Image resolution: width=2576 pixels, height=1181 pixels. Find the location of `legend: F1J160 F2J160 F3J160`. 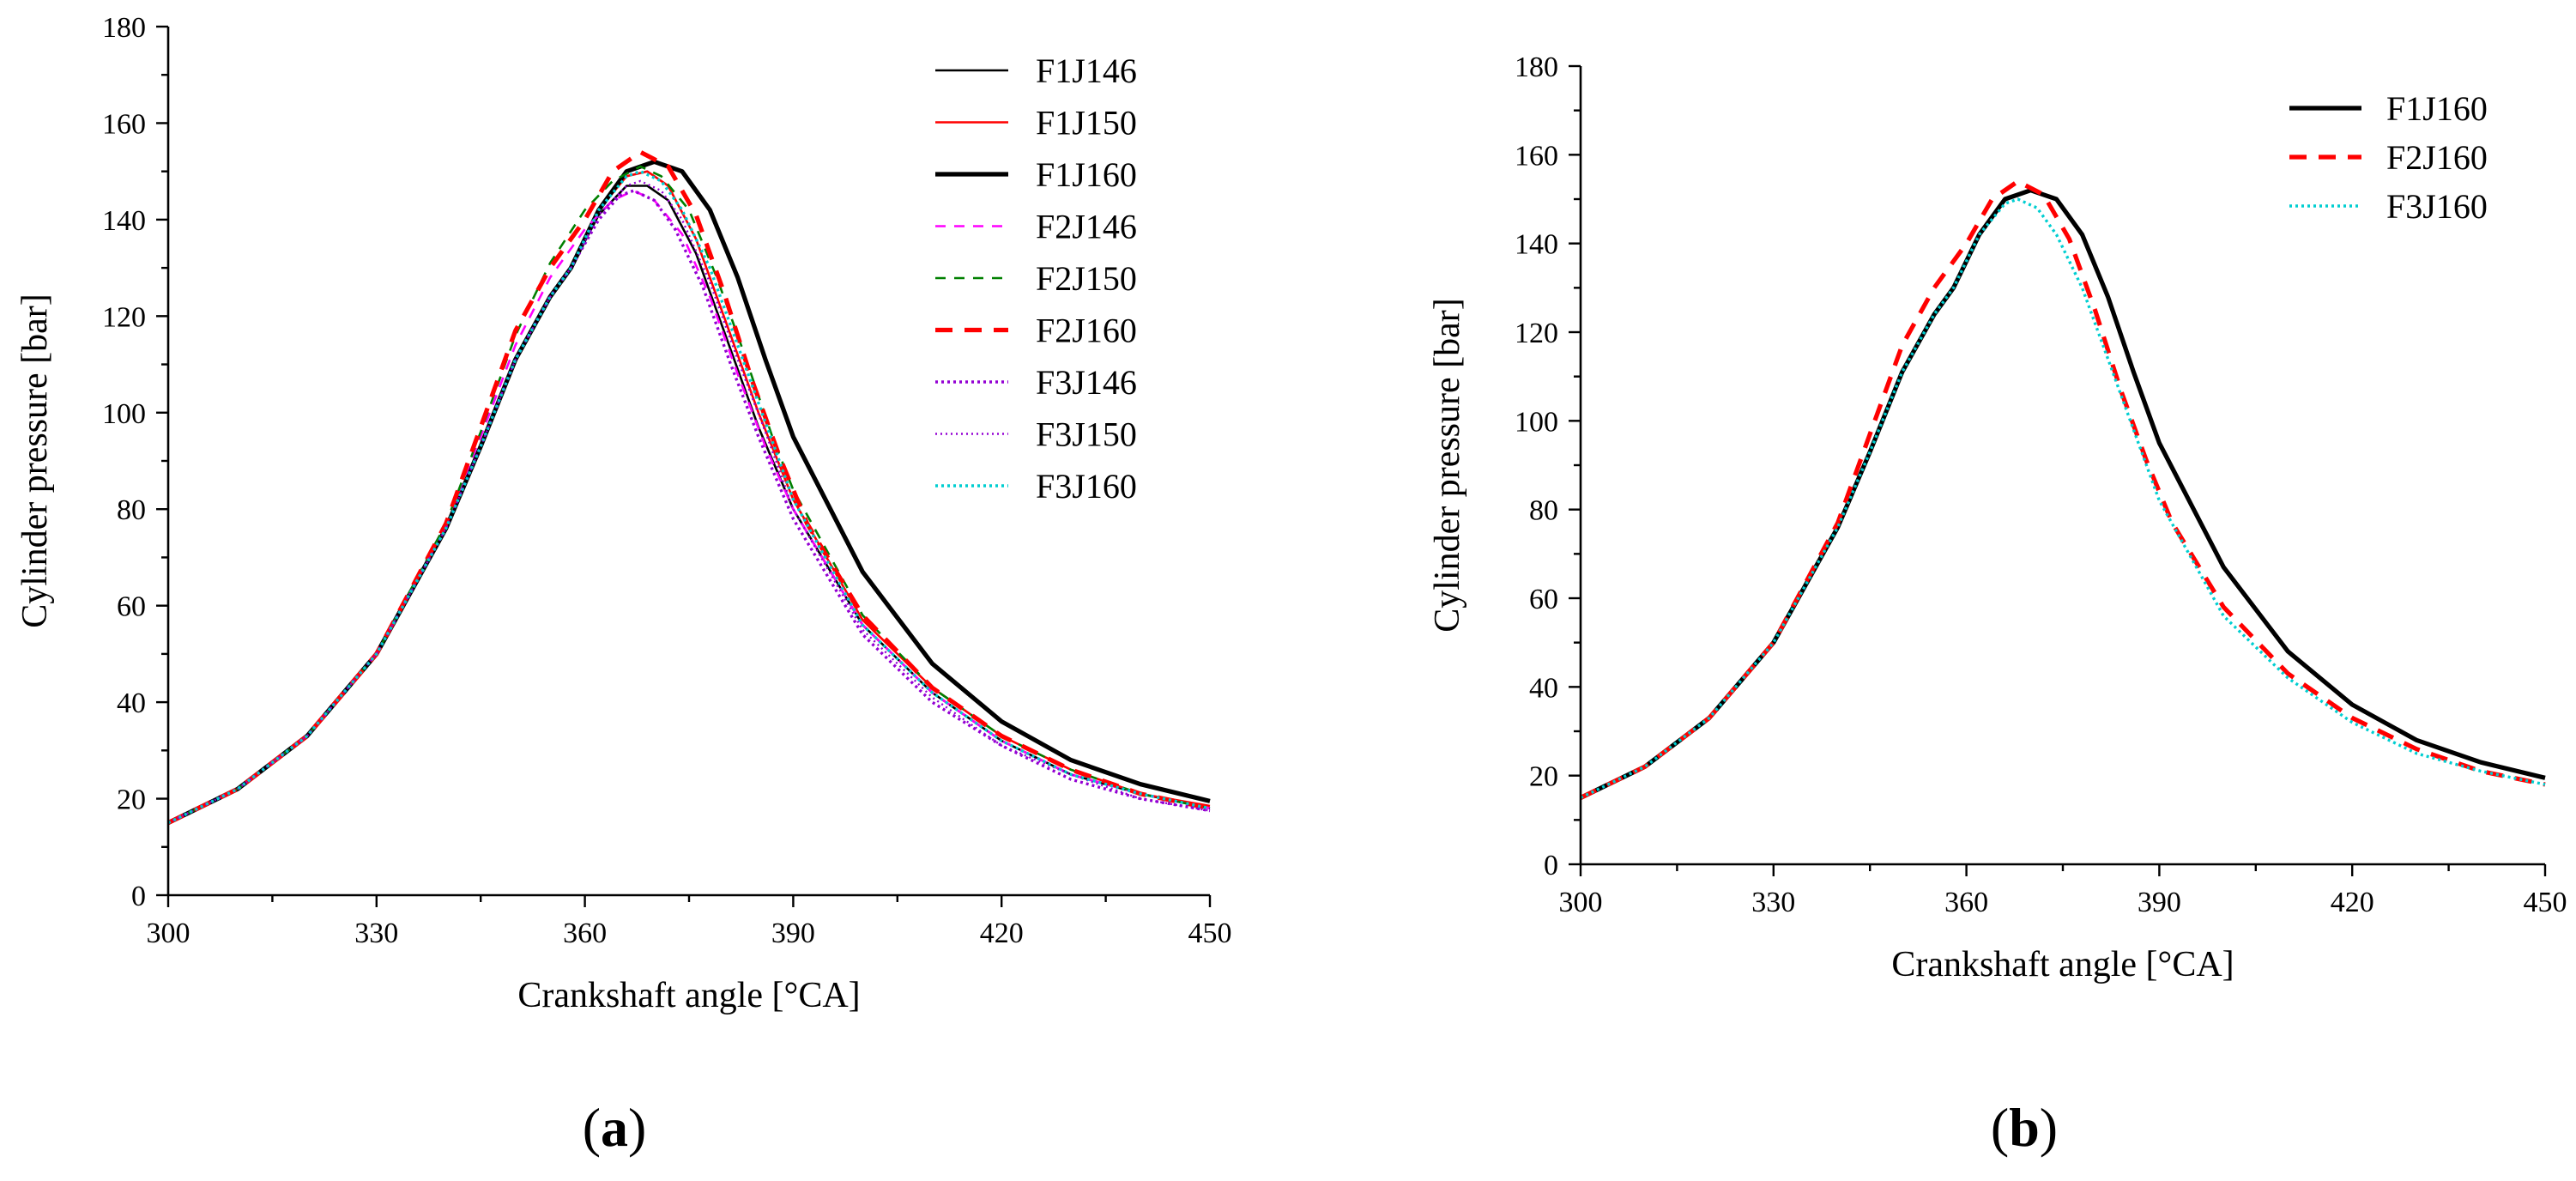

legend: F1J160 F2J160 F3J160 is located at coordinates (2388, 157).